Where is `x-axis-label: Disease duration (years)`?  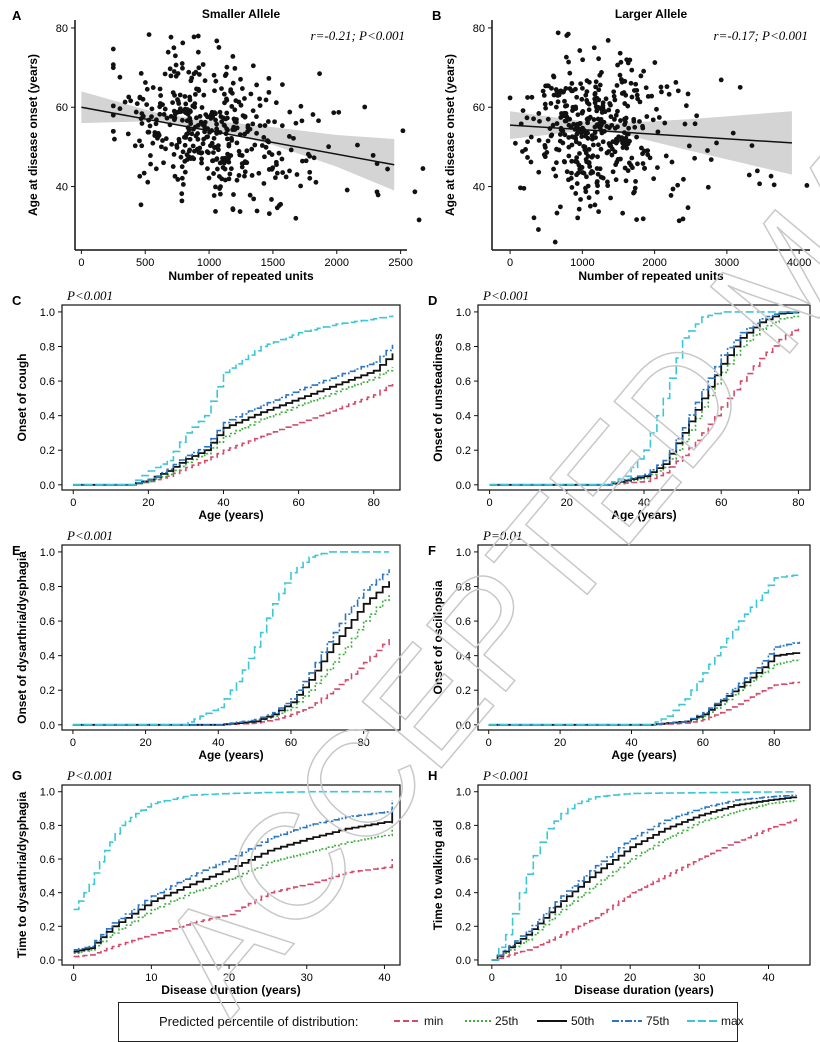 x-axis-label: Disease duration (years) is located at coordinates (643, 990).